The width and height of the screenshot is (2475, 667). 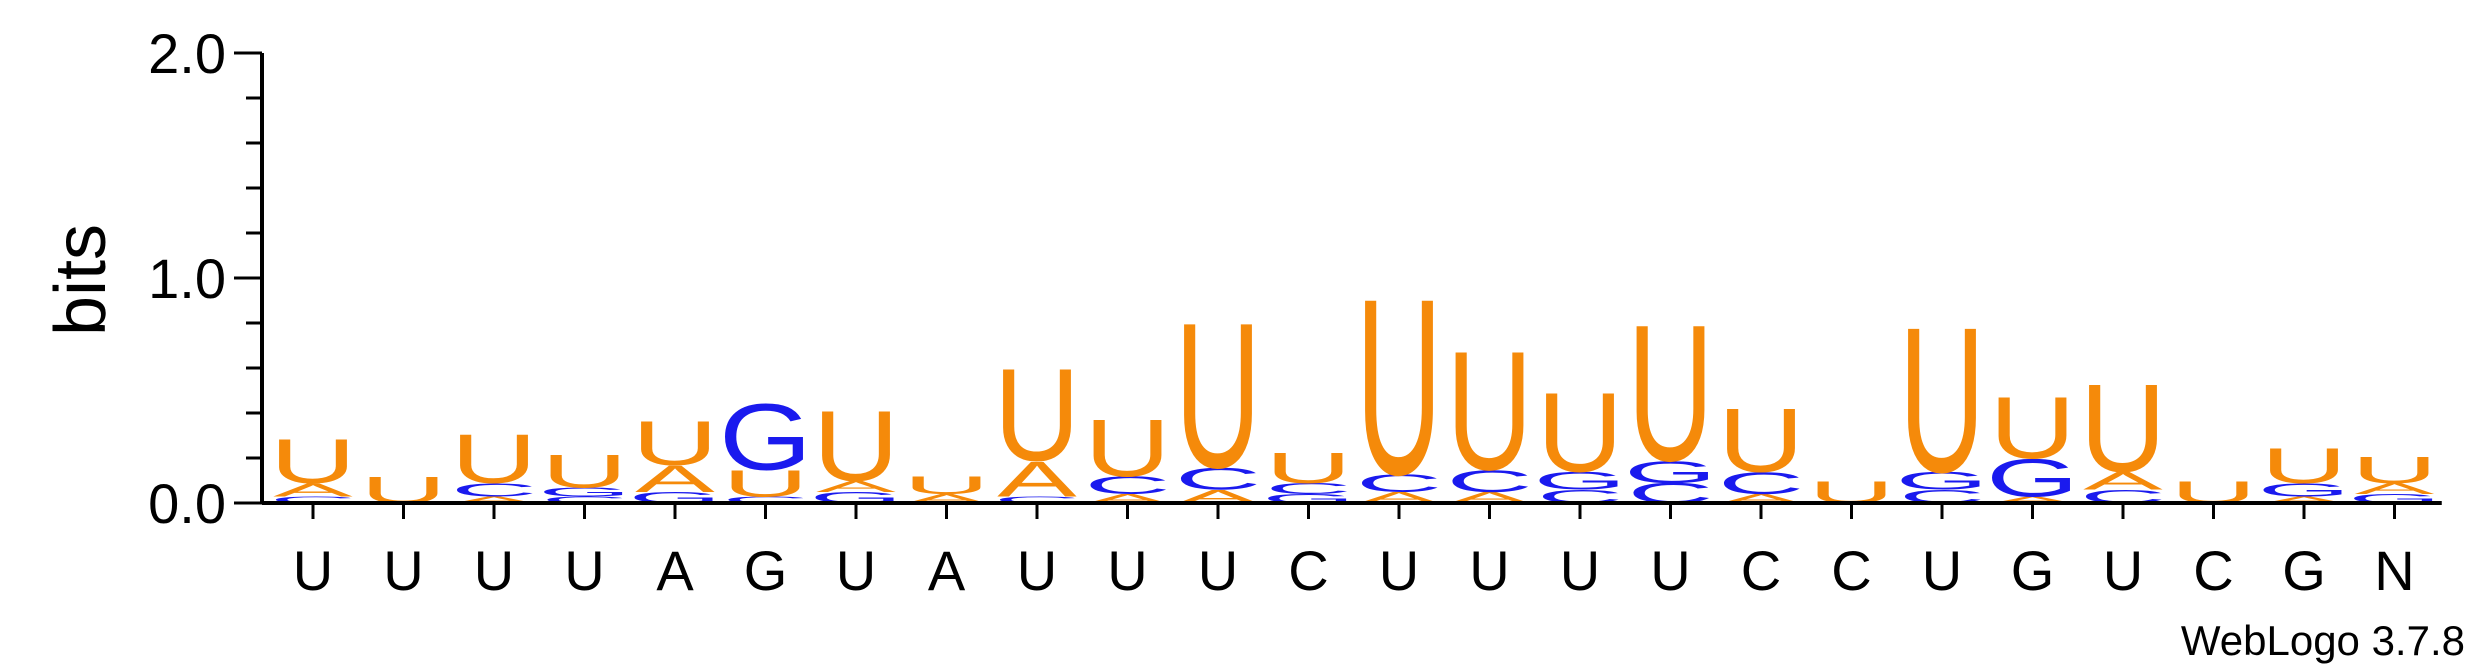 What do you see at coordinates (81, 280) in the screenshot?
I see `y-axis-title: bits` at bounding box center [81, 280].